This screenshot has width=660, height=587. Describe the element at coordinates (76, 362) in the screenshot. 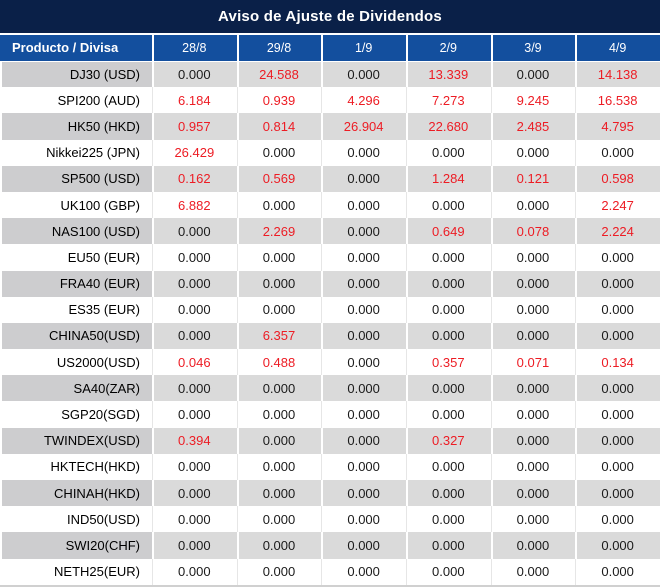

I see `product-label: US2000(USD)` at that location.